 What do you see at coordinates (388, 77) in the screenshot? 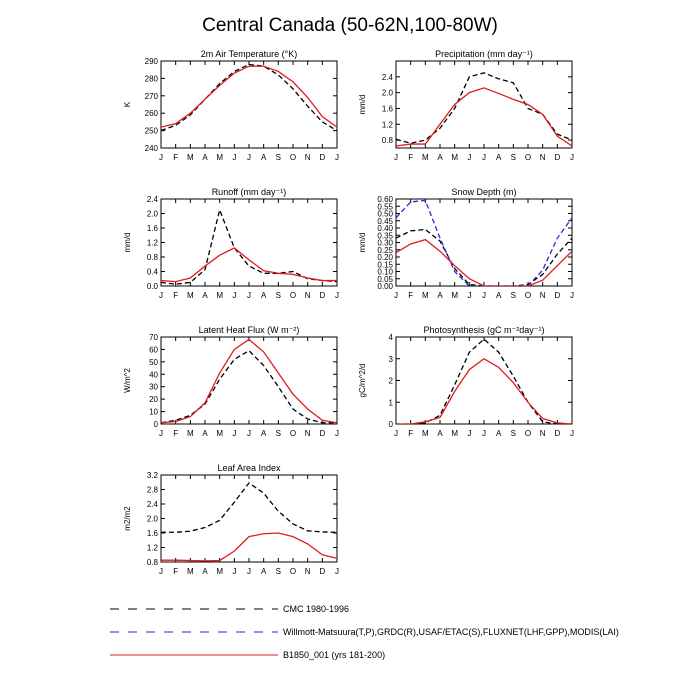
I see `y-tick-label: 2.4` at bounding box center [388, 77].